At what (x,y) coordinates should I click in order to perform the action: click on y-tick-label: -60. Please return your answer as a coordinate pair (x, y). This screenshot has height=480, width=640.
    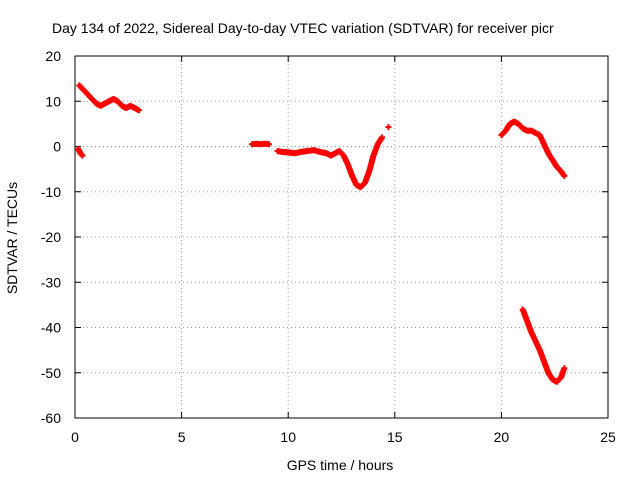
    Looking at the image, I should click on (51, 418).